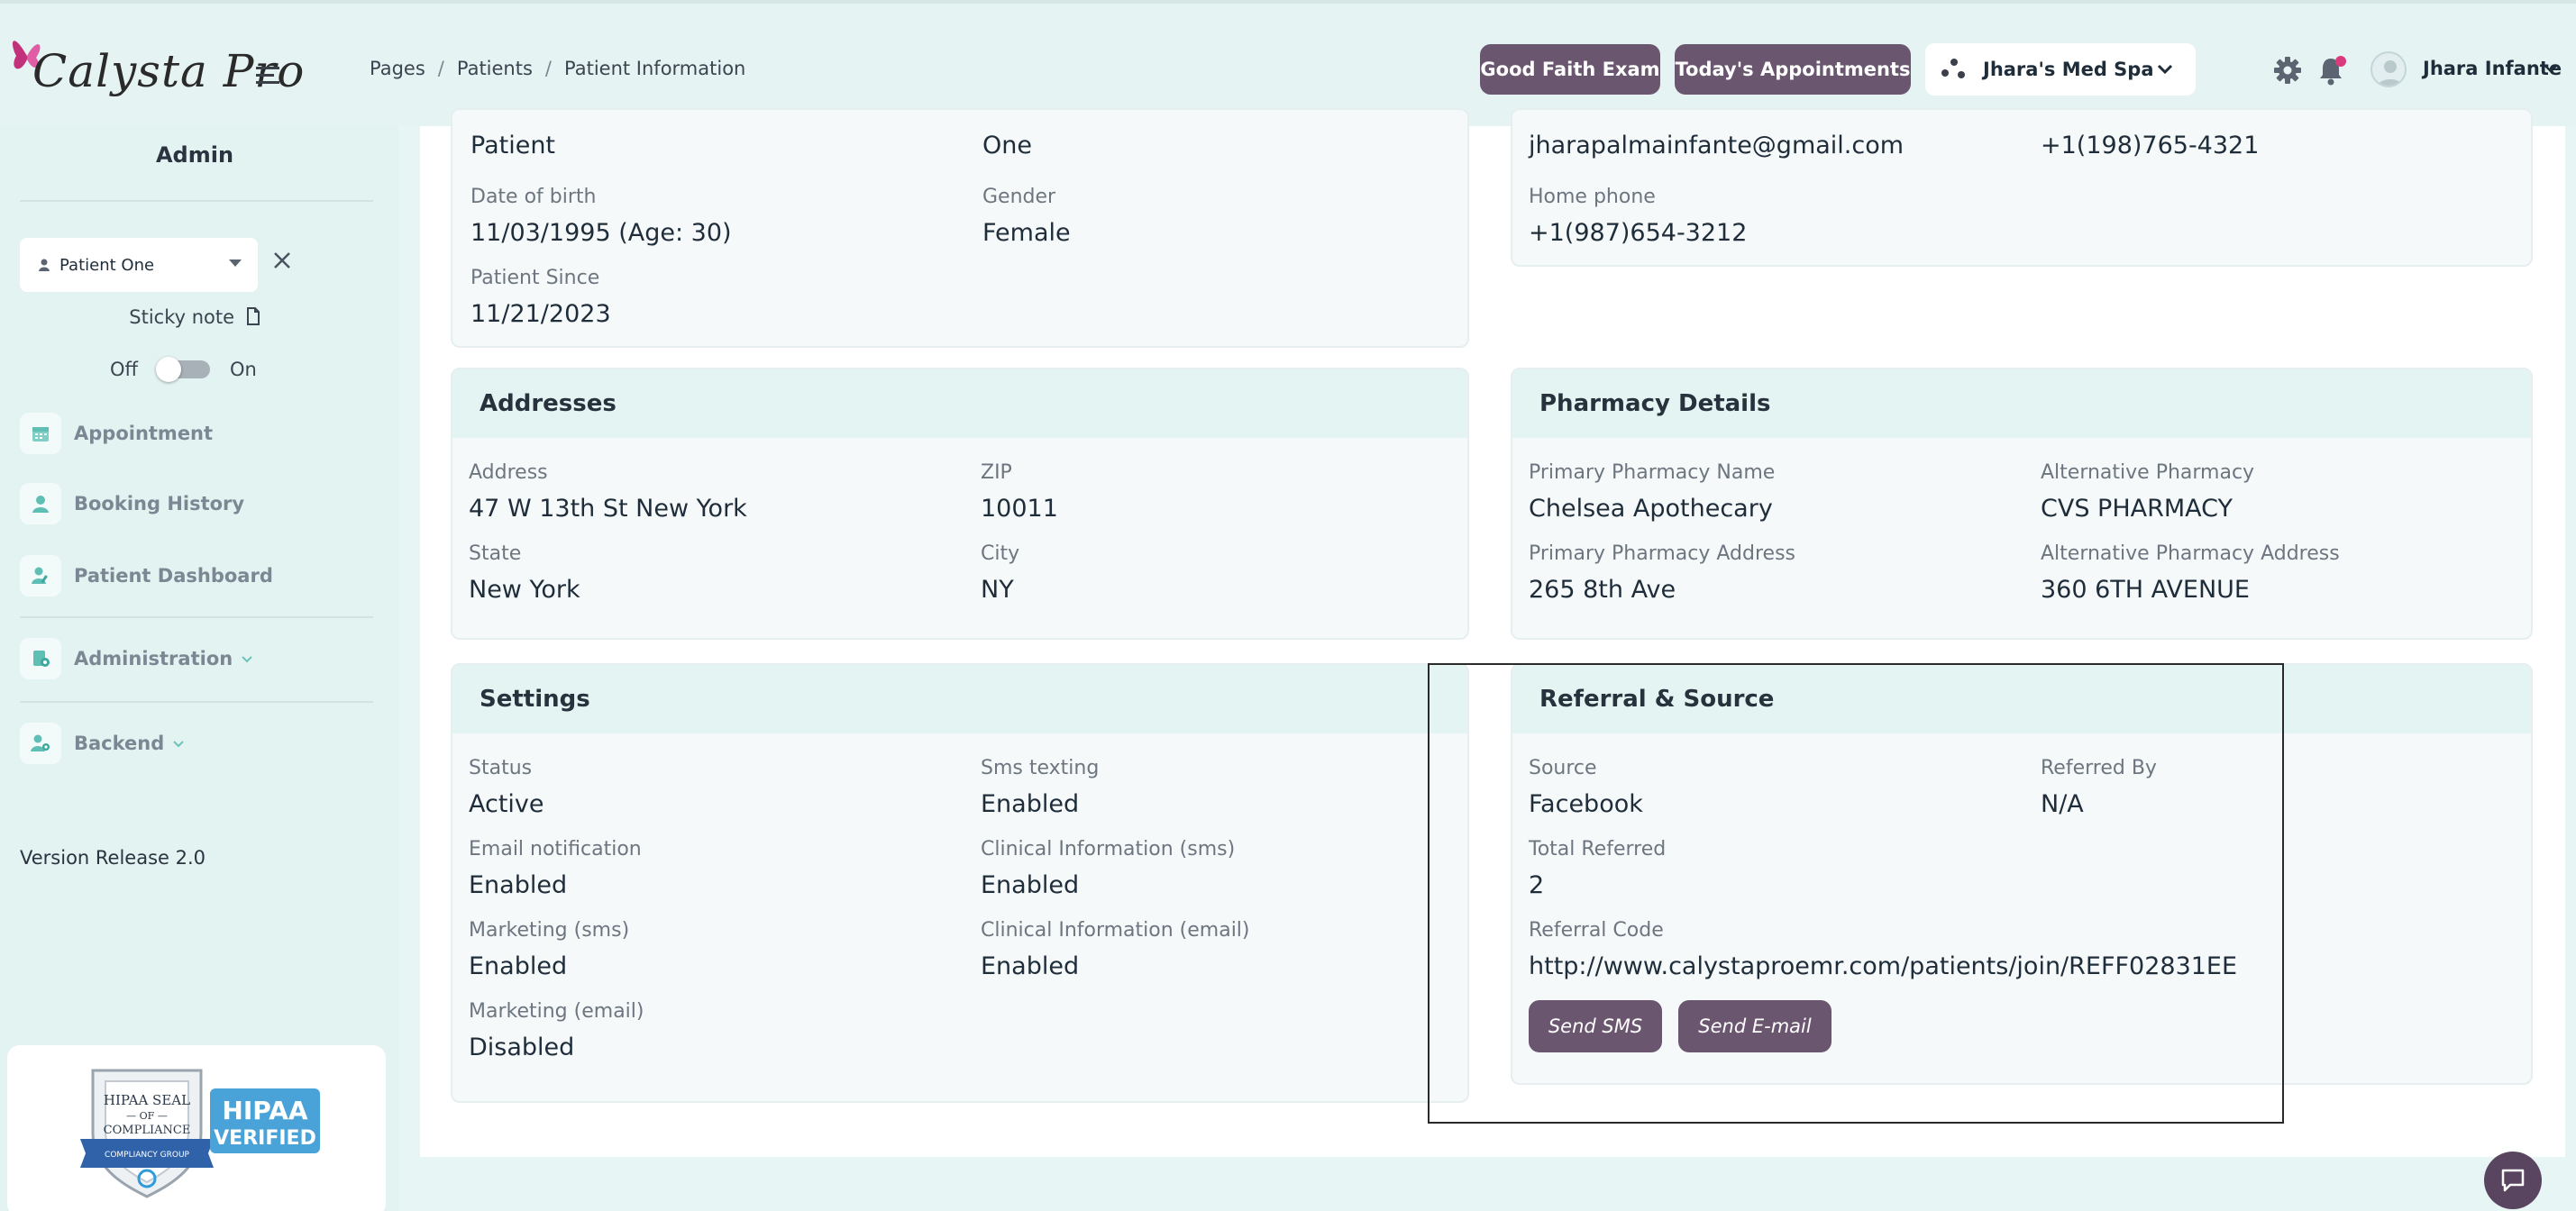 This screenshot has height=1211, width=2576. Describe the element at coordinates (494, 68) in the screenshot. I see `breadcrumb-patients: Patients` at that location.